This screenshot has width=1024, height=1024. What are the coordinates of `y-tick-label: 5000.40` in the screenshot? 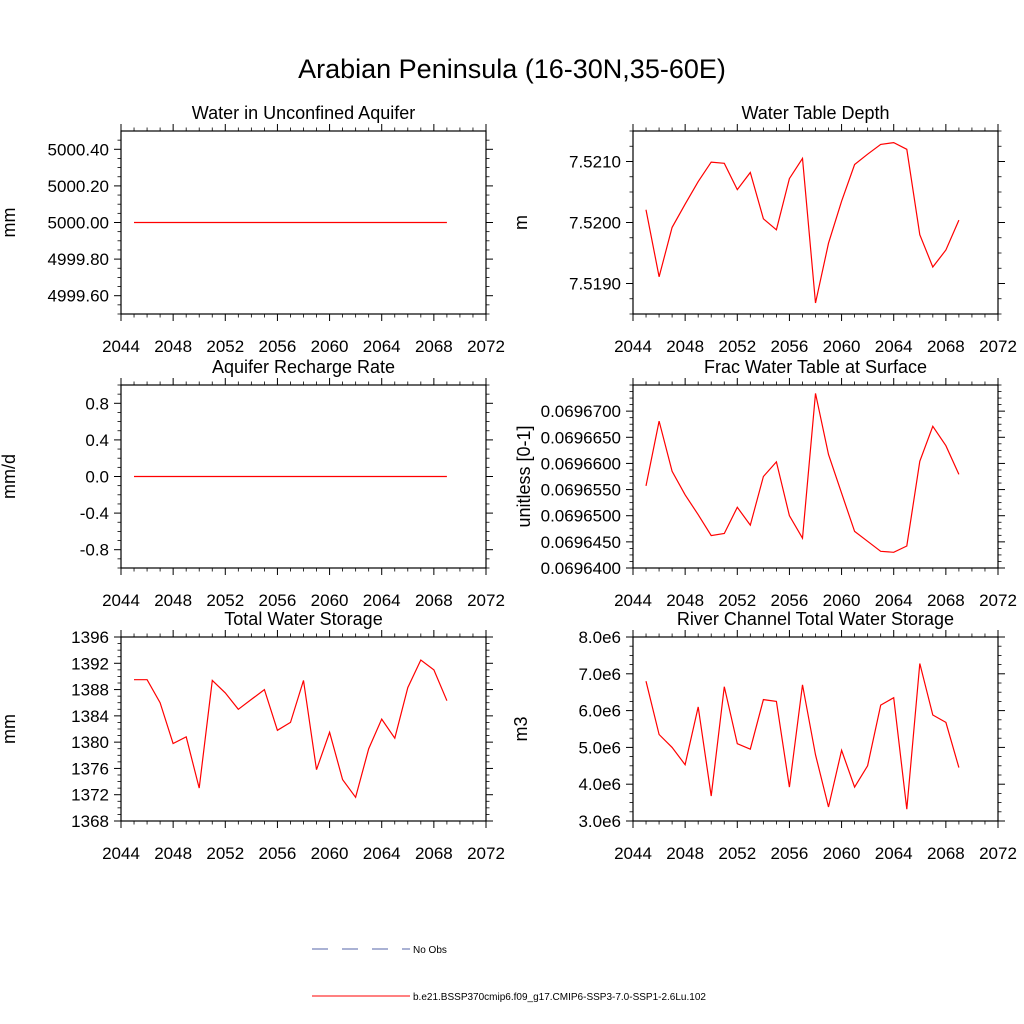 It's located at (78, 149).